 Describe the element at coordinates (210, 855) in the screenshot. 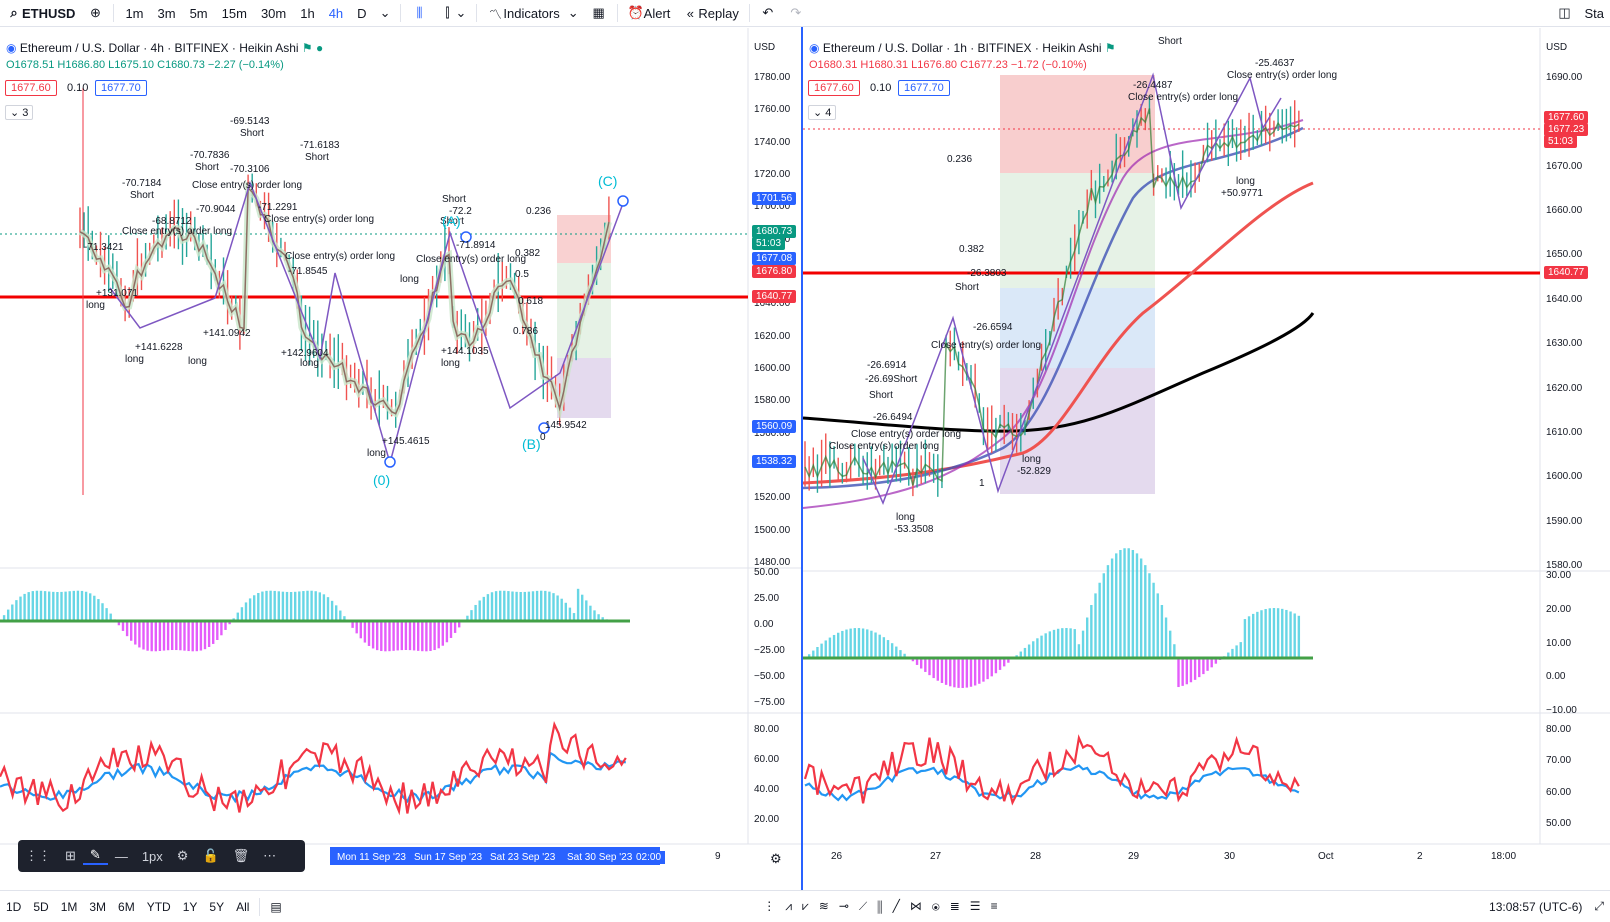

I see `lock-icon: 🔓` at that location.